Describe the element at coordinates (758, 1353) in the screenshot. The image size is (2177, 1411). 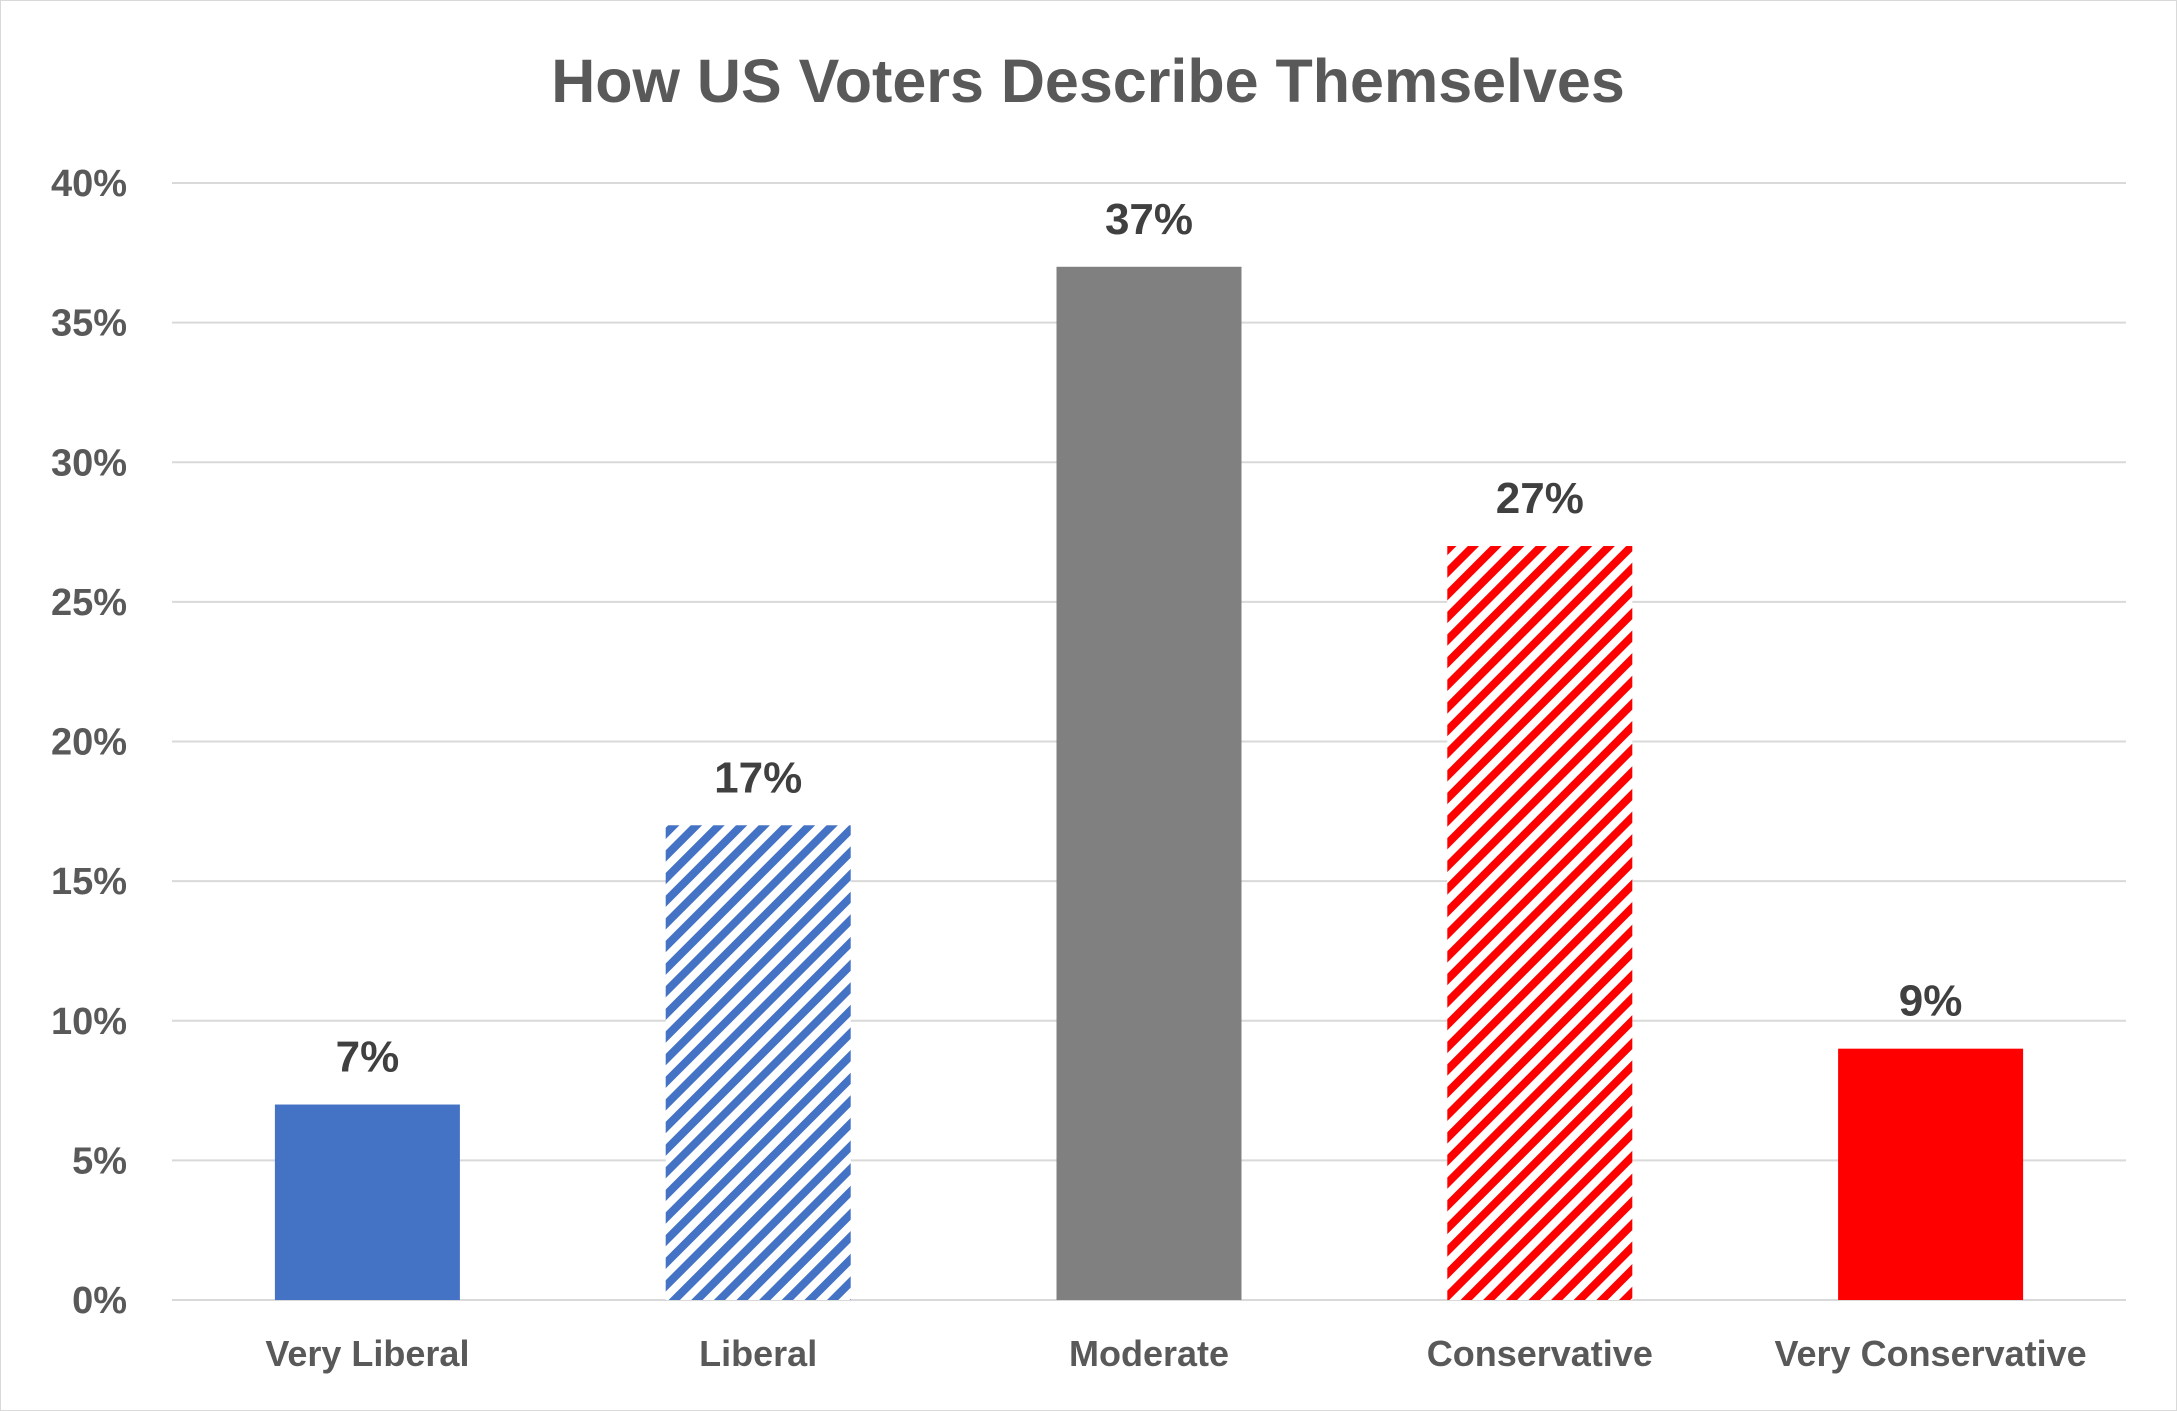
I see `x-category-label: Liberal` at that location.